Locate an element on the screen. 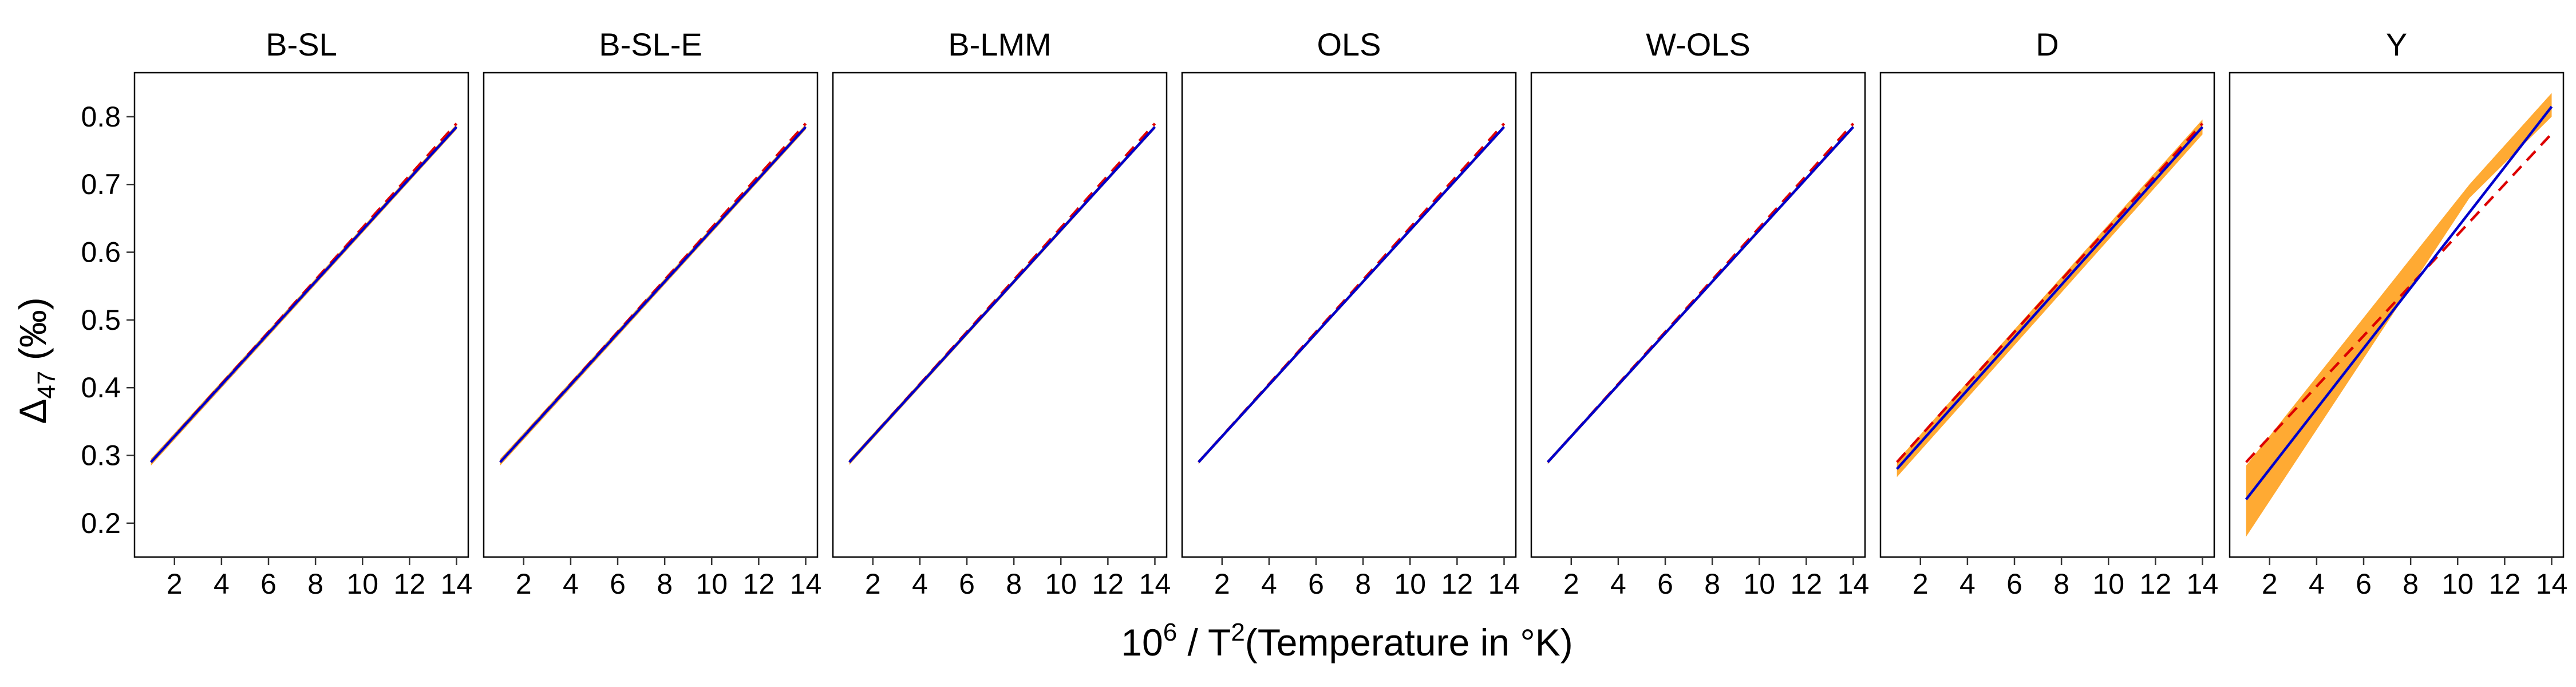 This screenshot has width=2576, height=687. panel: D 2 4 6 8 10 12 14 is located at coordinates (2049, 313).